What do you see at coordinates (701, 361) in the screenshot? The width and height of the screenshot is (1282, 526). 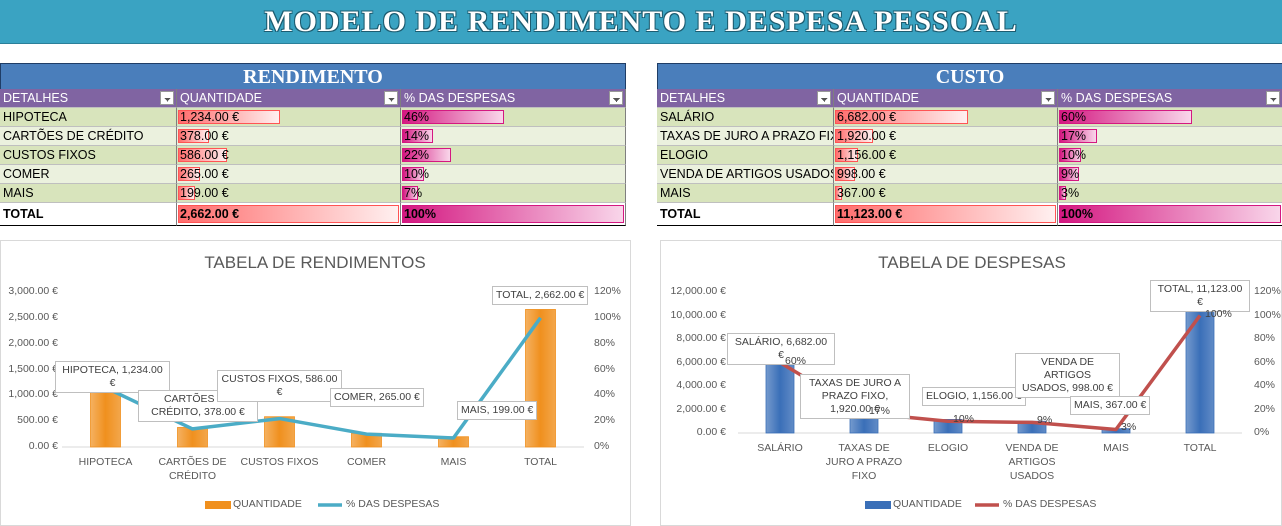 I see `y-tick-label: 6,000.00 €` at bounding box center [701, 361].